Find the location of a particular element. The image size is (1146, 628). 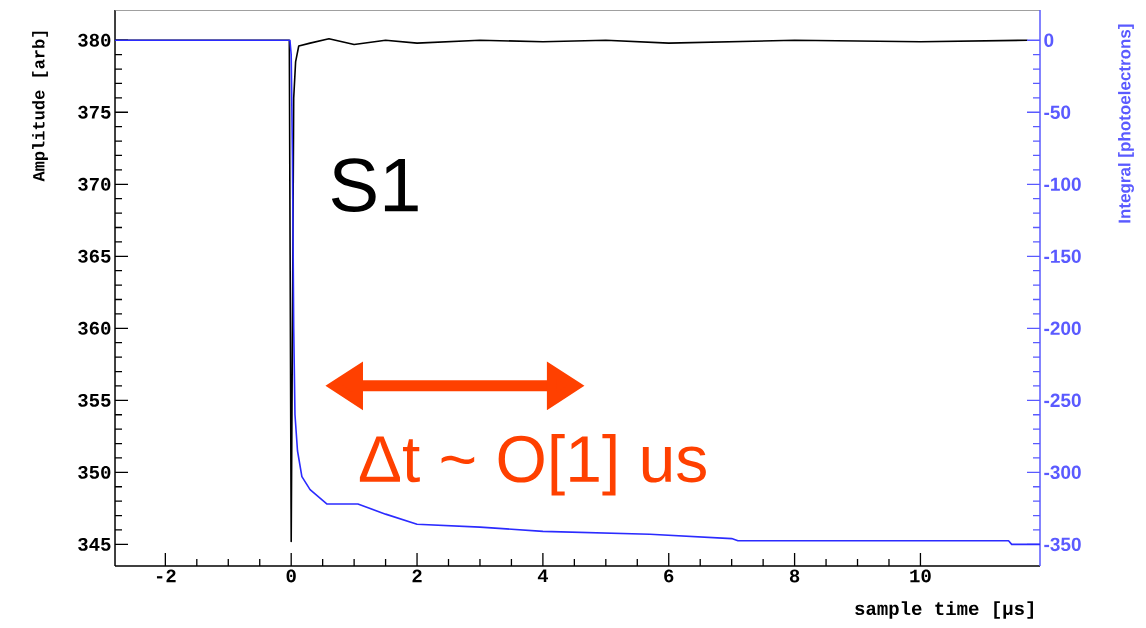

y-tick-label: 380 is located at coordinates (94, 40).